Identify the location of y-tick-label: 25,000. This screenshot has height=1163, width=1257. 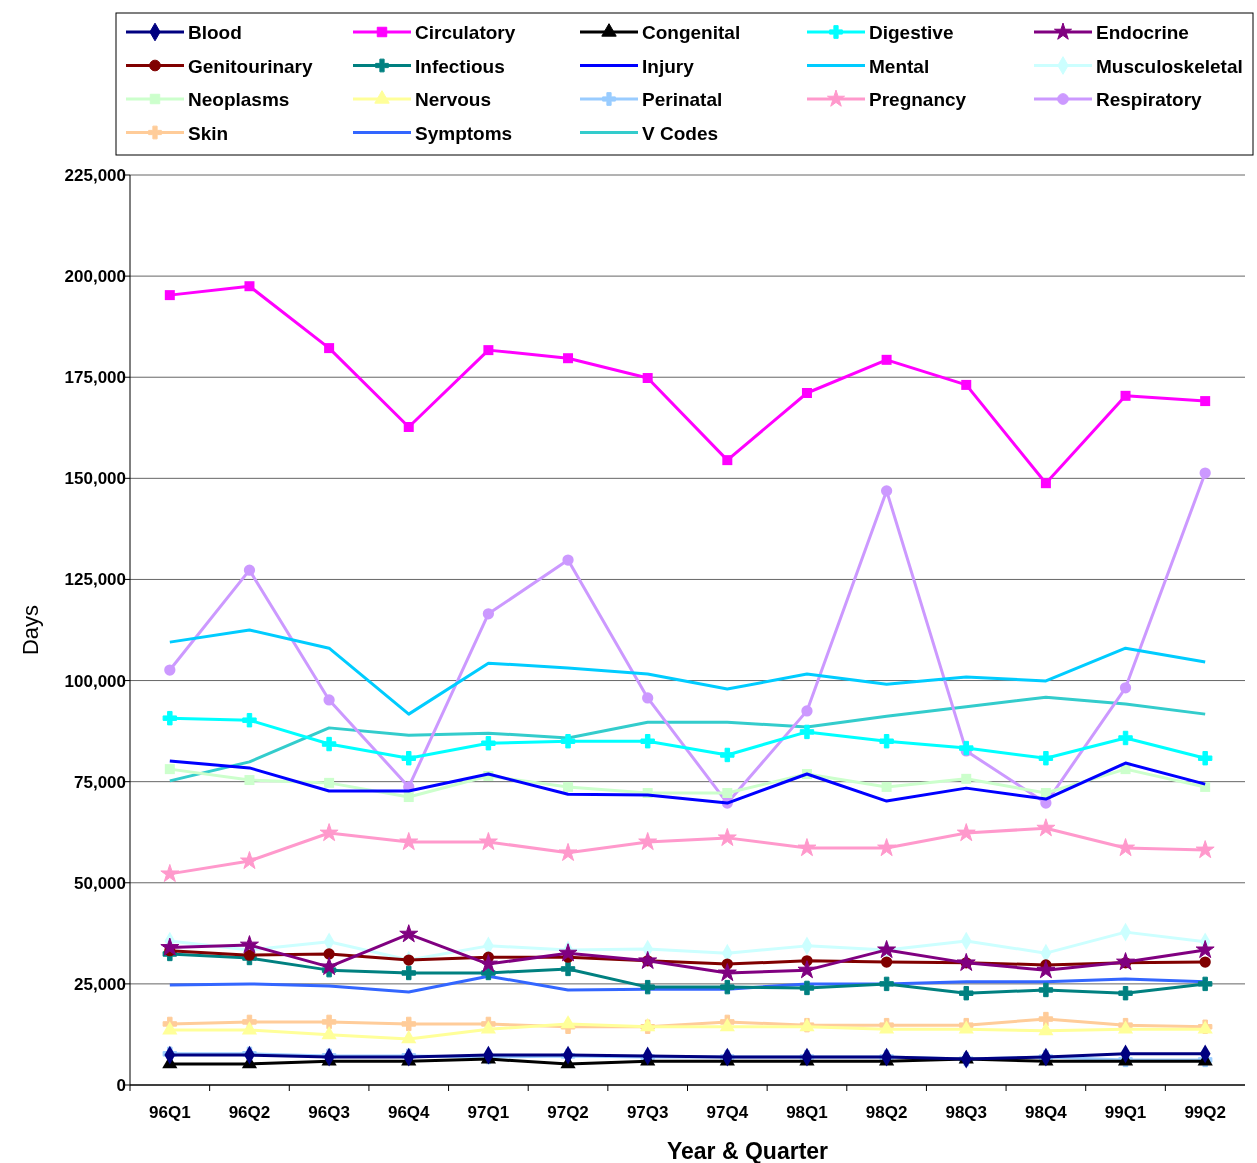
(100, 984).